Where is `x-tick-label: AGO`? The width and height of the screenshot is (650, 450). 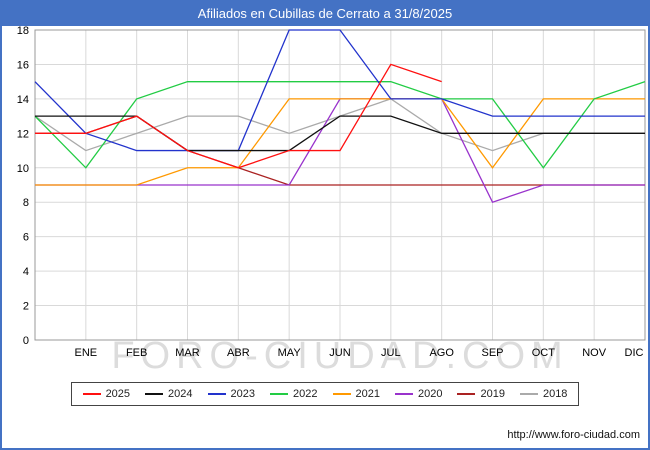 x-tick-label: AGO is located at coordinates (441, 353).